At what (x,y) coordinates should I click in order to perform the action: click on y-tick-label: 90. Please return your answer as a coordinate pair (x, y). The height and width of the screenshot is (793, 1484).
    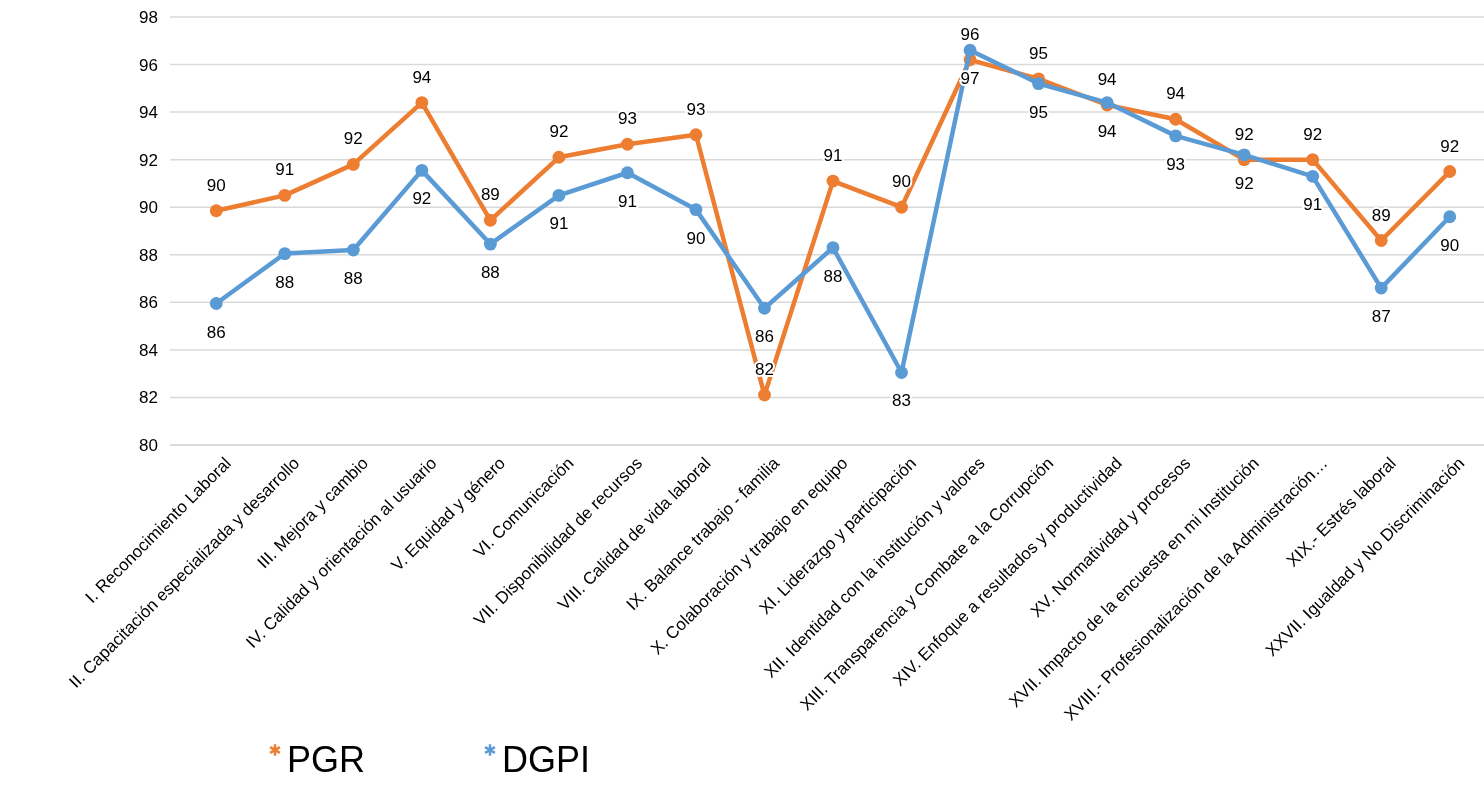
    Looking at the image, I should click on (148, 208).